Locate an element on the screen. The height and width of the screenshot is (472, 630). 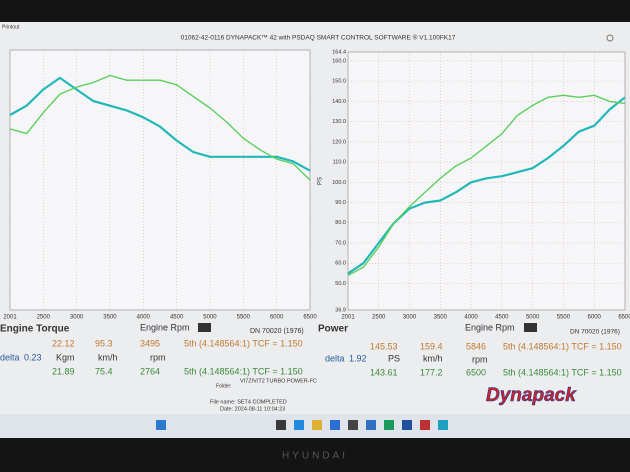
value: 145.53 is located at coordinates (384, 346).